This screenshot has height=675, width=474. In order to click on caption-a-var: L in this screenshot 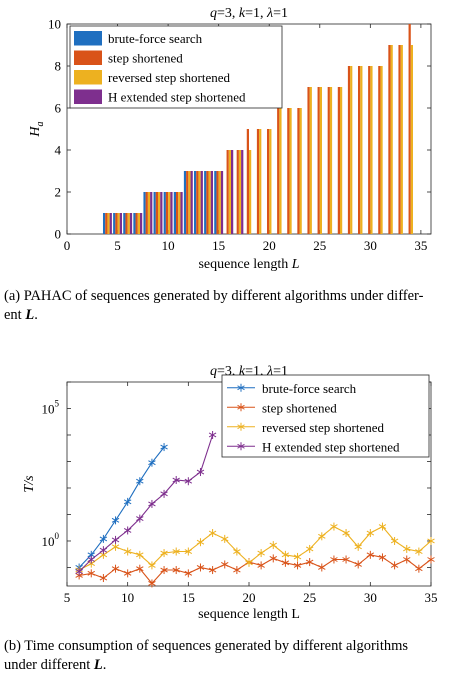, I will do `click(30, 315)`.